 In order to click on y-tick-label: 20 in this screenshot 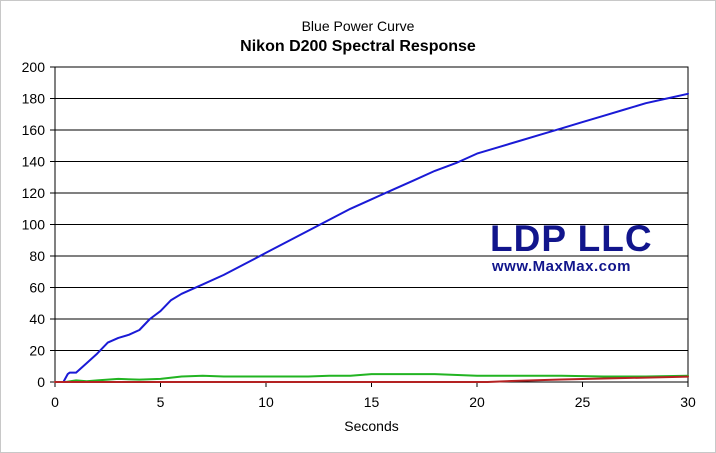, I will do `click(37, 351)`.